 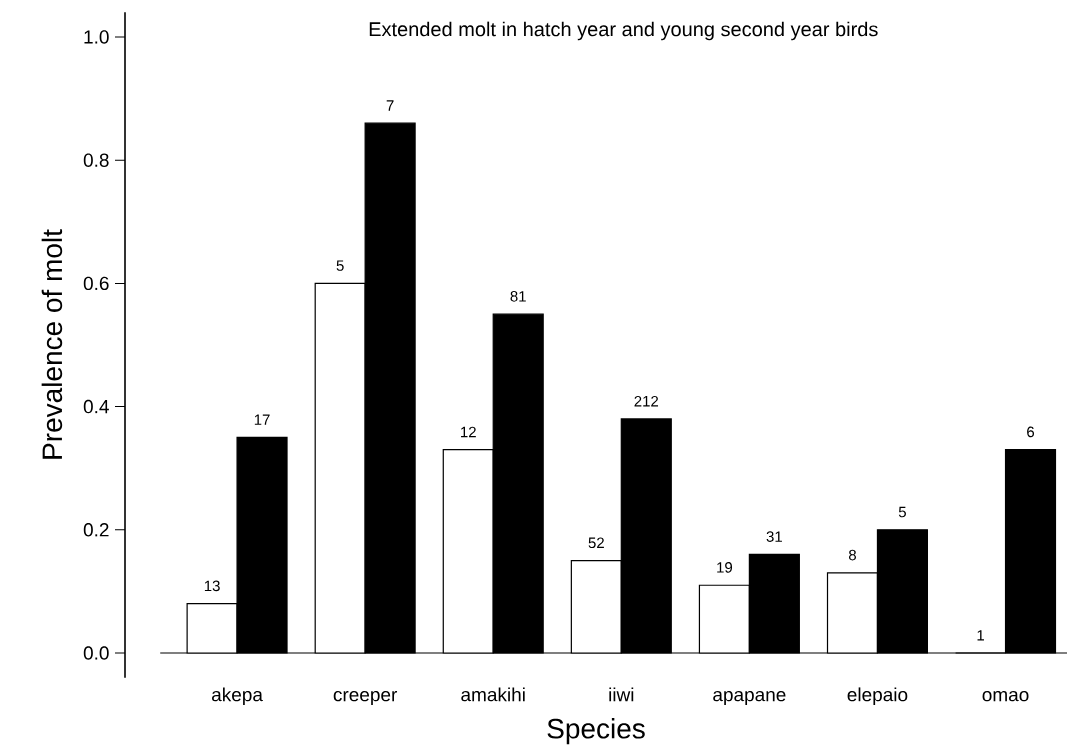 I want to click on annotation: 12, so click(x=468, y=432).